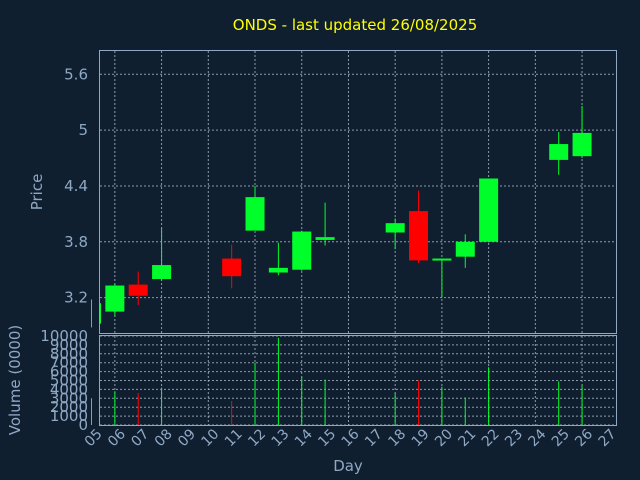 Image resolution: width=640 pixels, height=480 pixels. What do you see at coordinates (69, 381) in the screenshot?
I see `volume-tick-label: 5000` at bounding box center [69, 381].